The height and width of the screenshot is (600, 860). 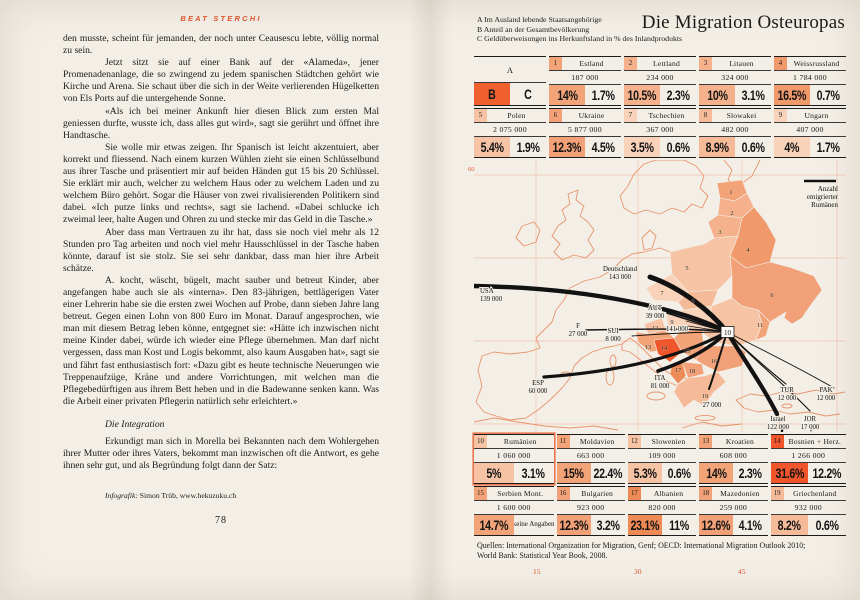 What do you see at coordinates (590, 508) in the screenshot?
I see `abroad-value: 923 000` at bounding box center [590, 508].